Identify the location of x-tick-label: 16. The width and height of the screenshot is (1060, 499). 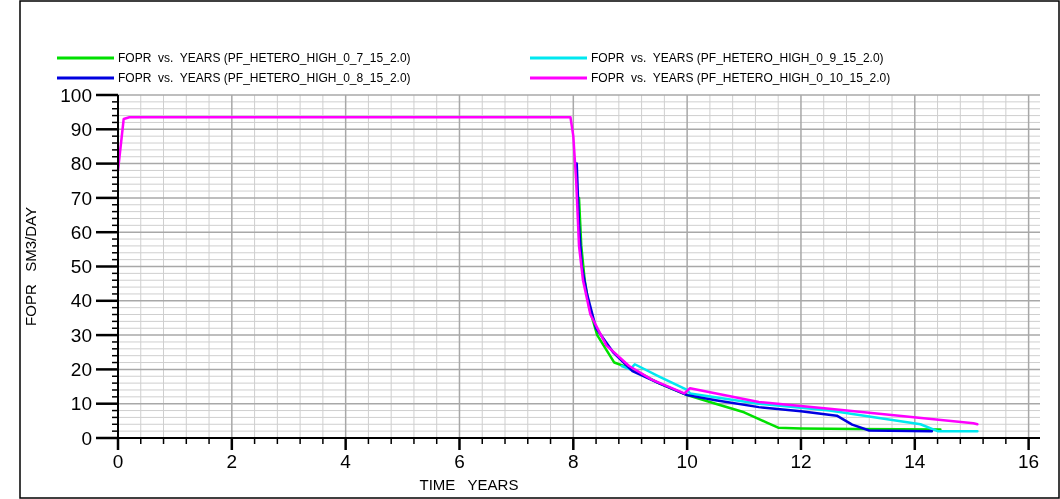
(1029, 461).